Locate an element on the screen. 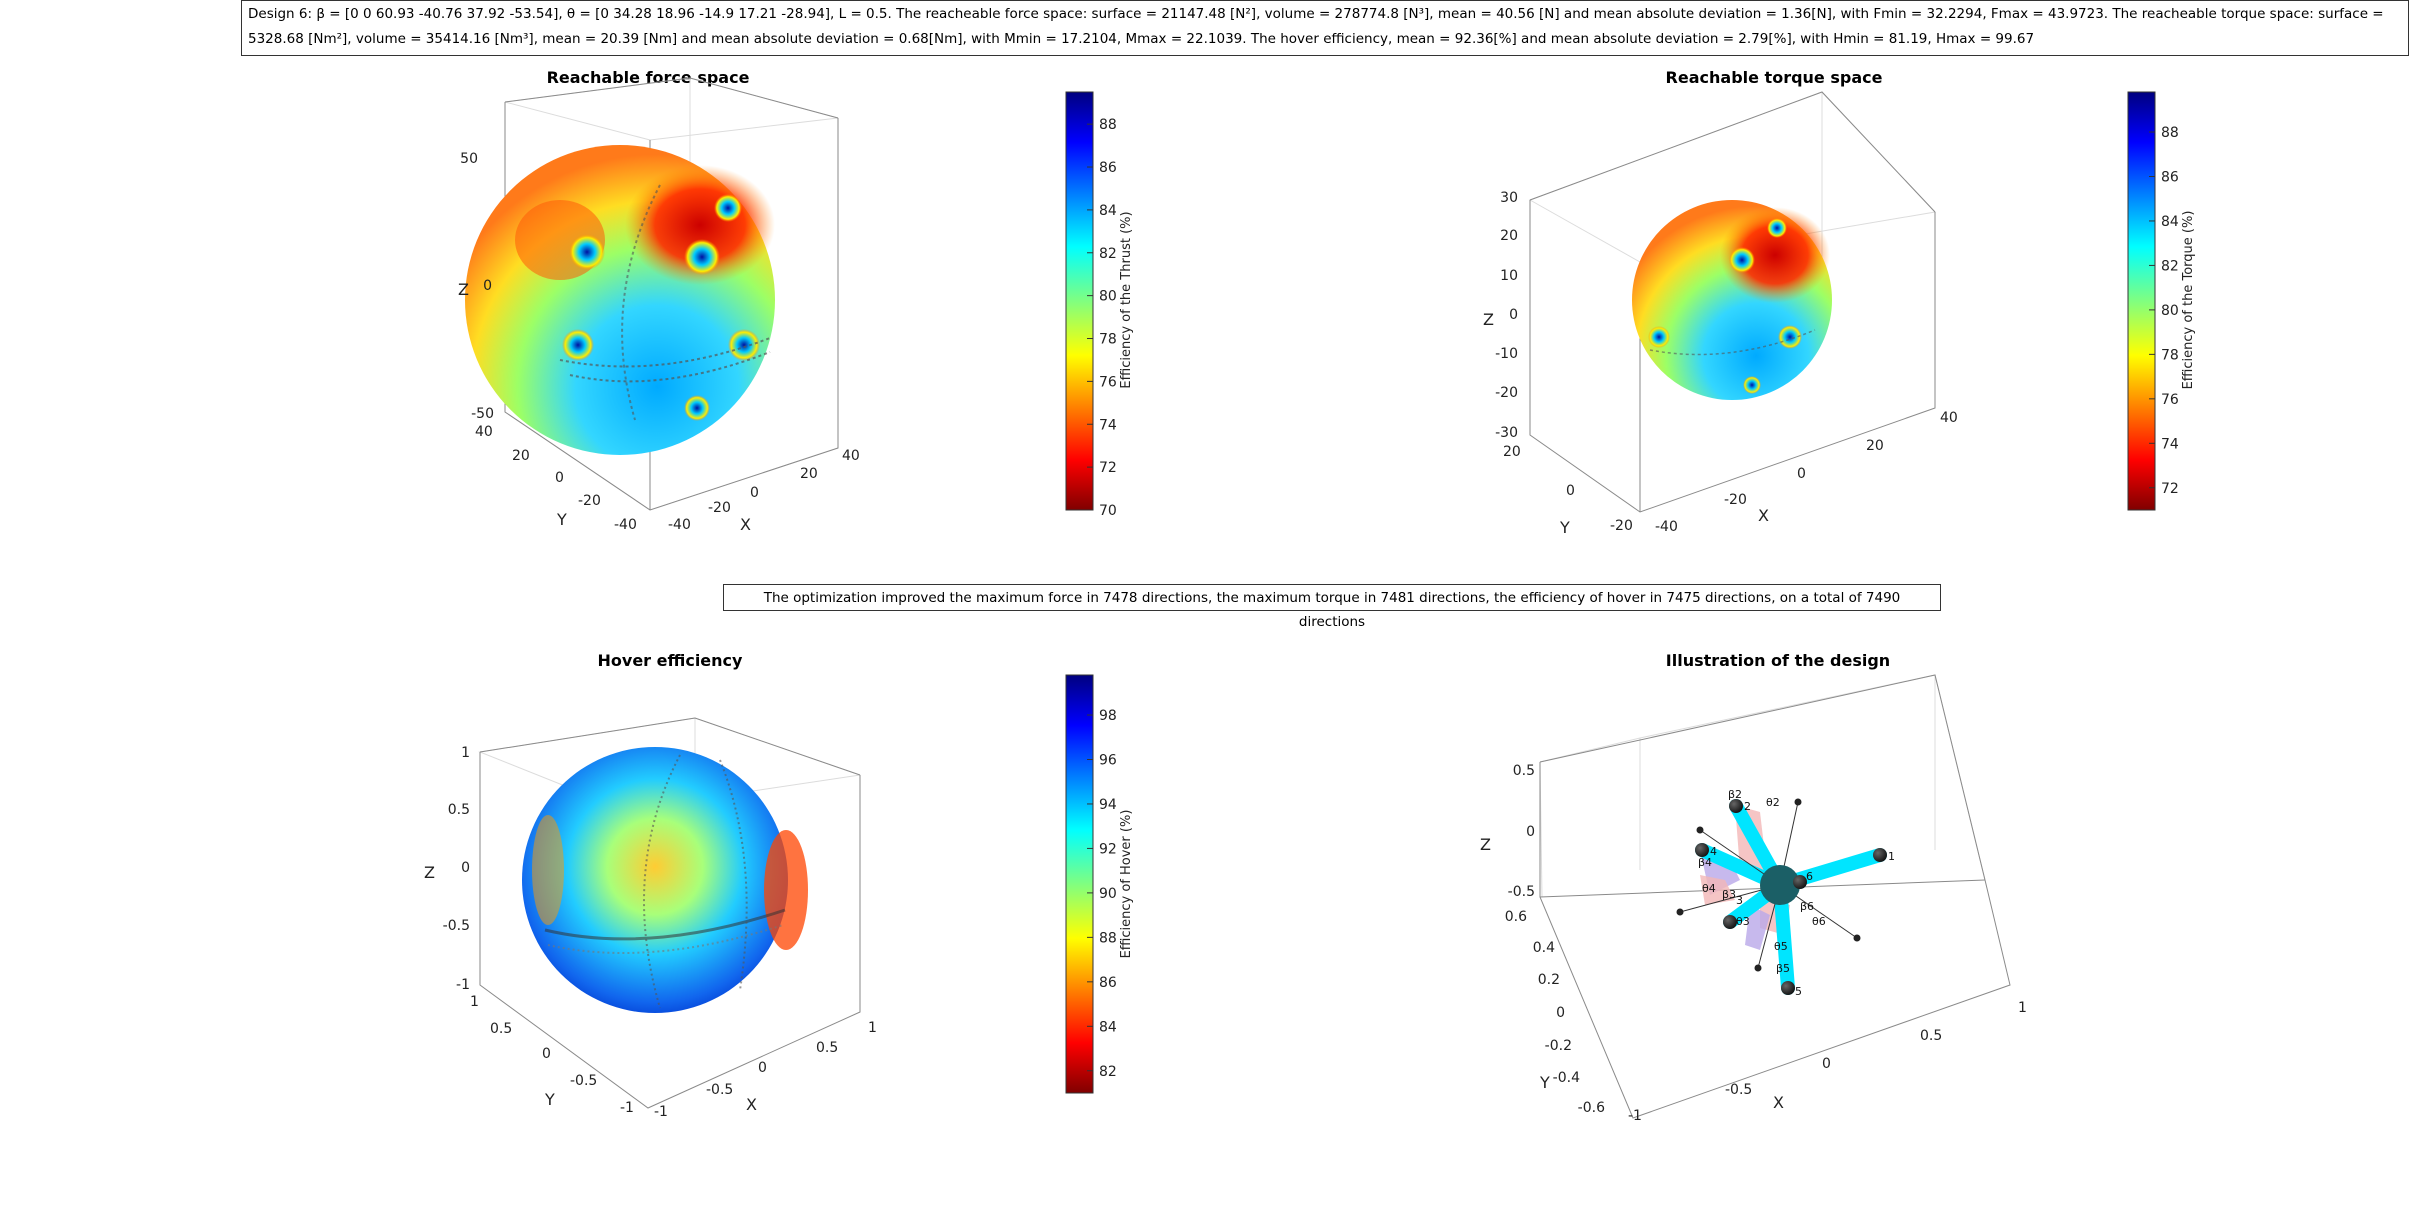  force-x-tick: 20 is located at coordinates (809, 474).